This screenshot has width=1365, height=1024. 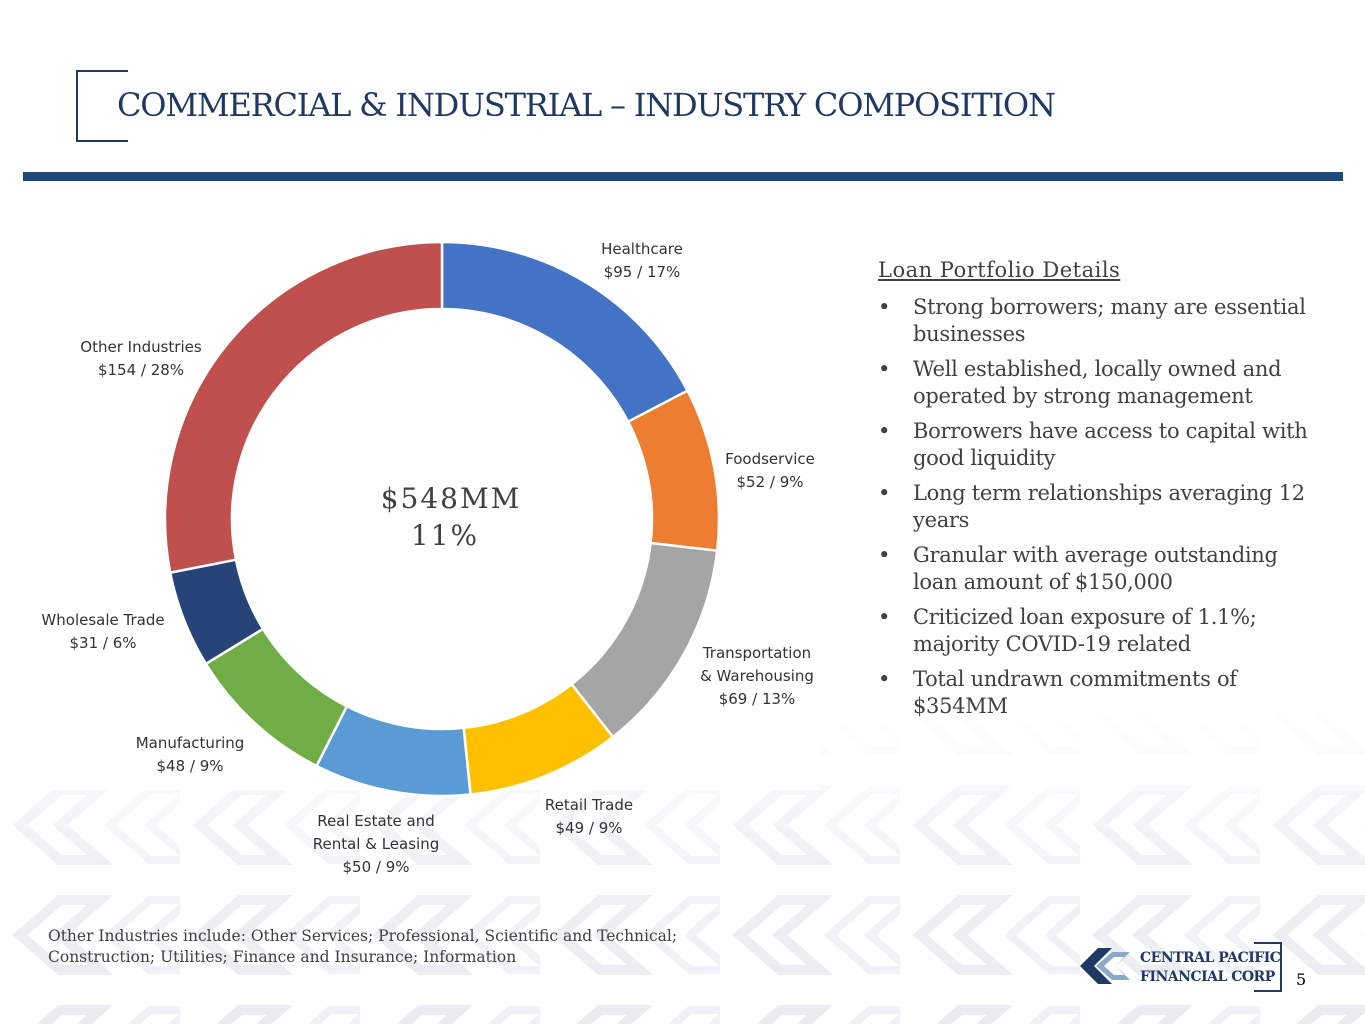 What do you see at coordinates (673, 471) in the screenshot?
I see `donut-segment-foodservice` at bounding box center [673, 471].